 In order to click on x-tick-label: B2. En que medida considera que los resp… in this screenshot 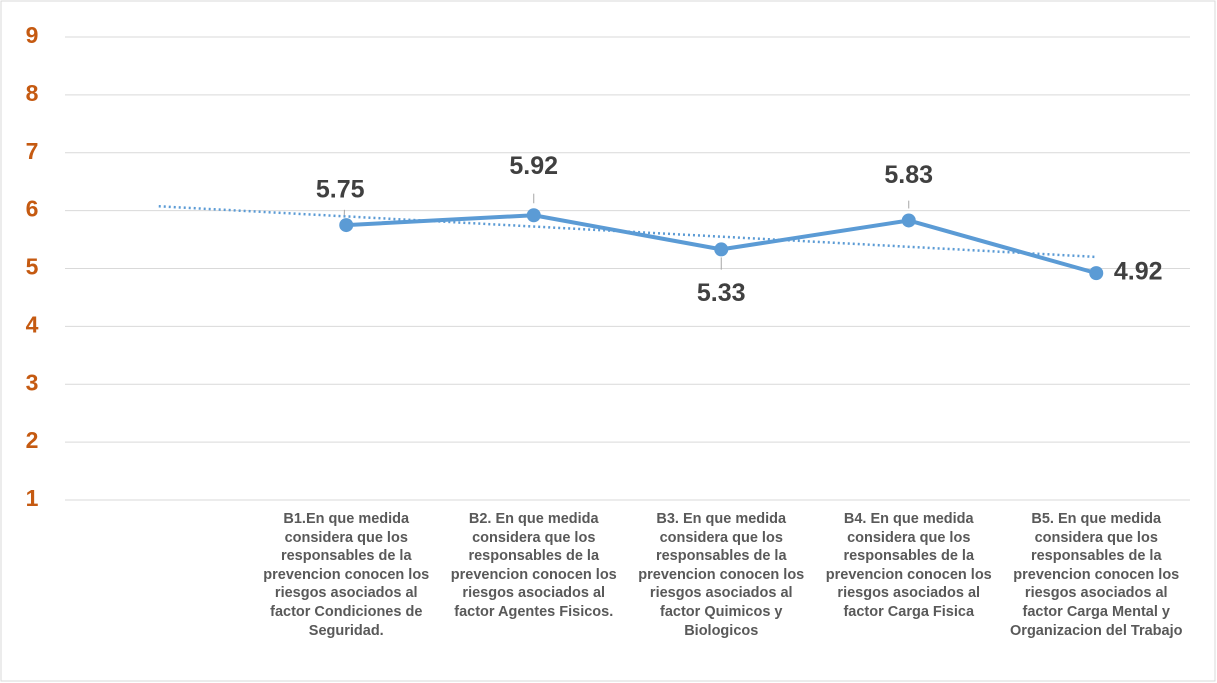, I will do `click(533, 565)`.